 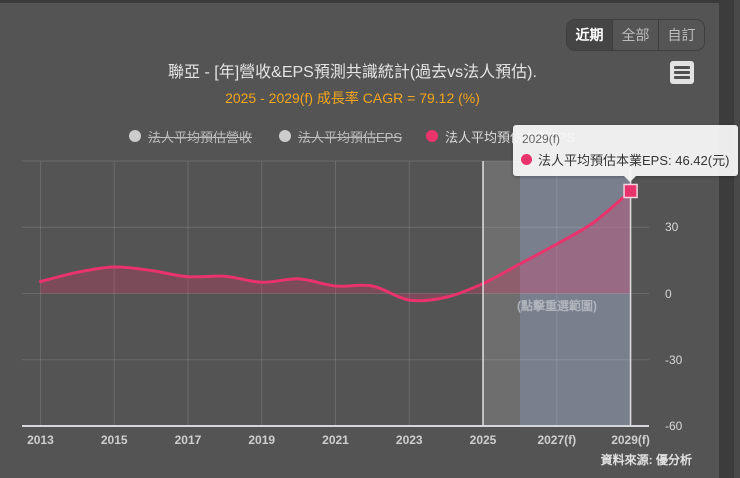 What do you see at coordinates (646, 460) in the screenshot?
I see `data-source-credits: 資料來源: 優分析` at bounding box center [646, 460].